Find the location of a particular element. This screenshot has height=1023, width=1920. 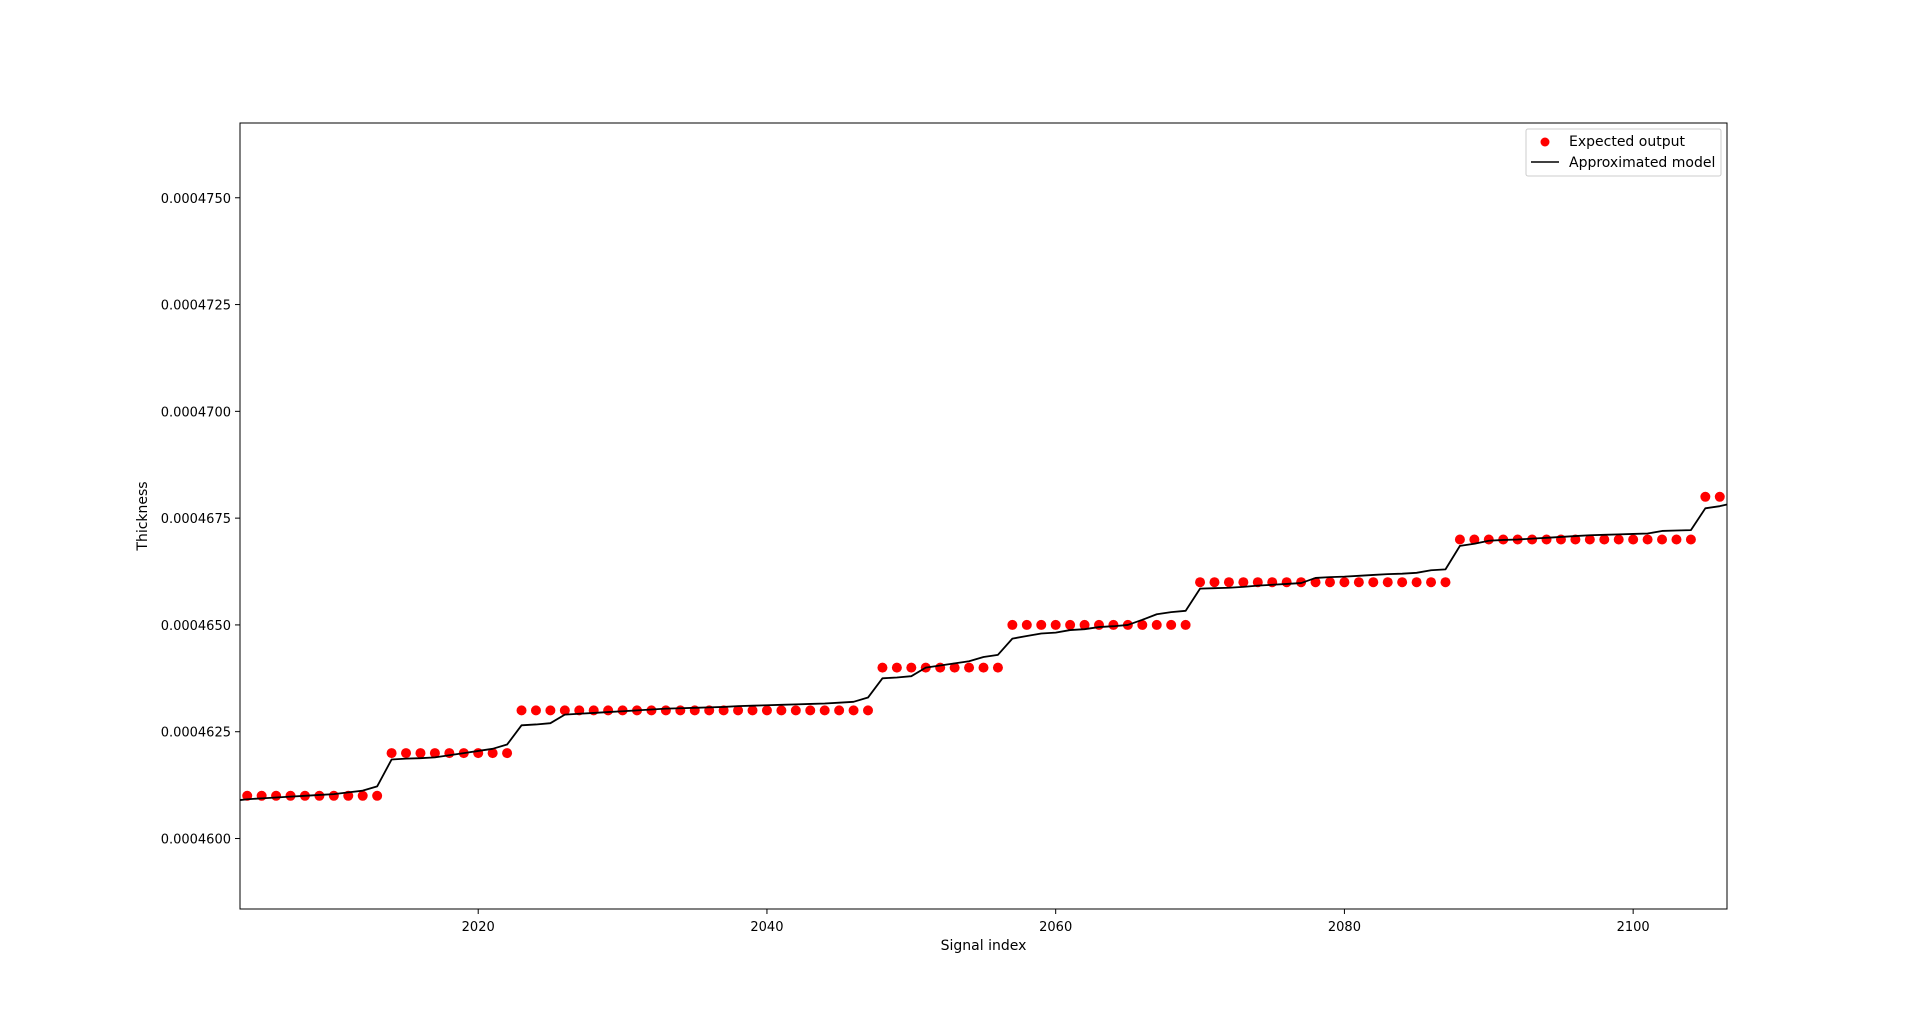

x-axis-label: Signal index is located at coordinates (984, 946).